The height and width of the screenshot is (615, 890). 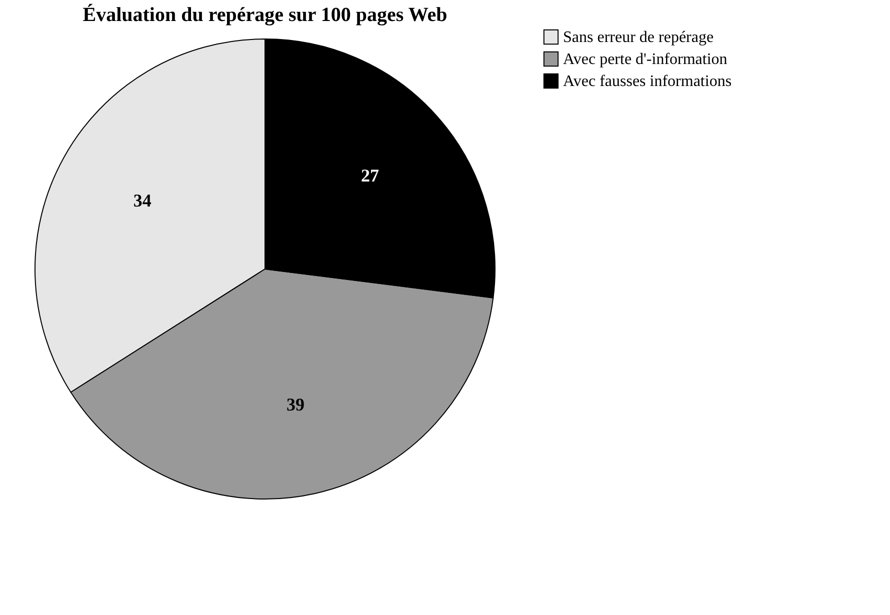 I want to click on legend-label: Sans erreur de repérage, so click(x=638, y=37).